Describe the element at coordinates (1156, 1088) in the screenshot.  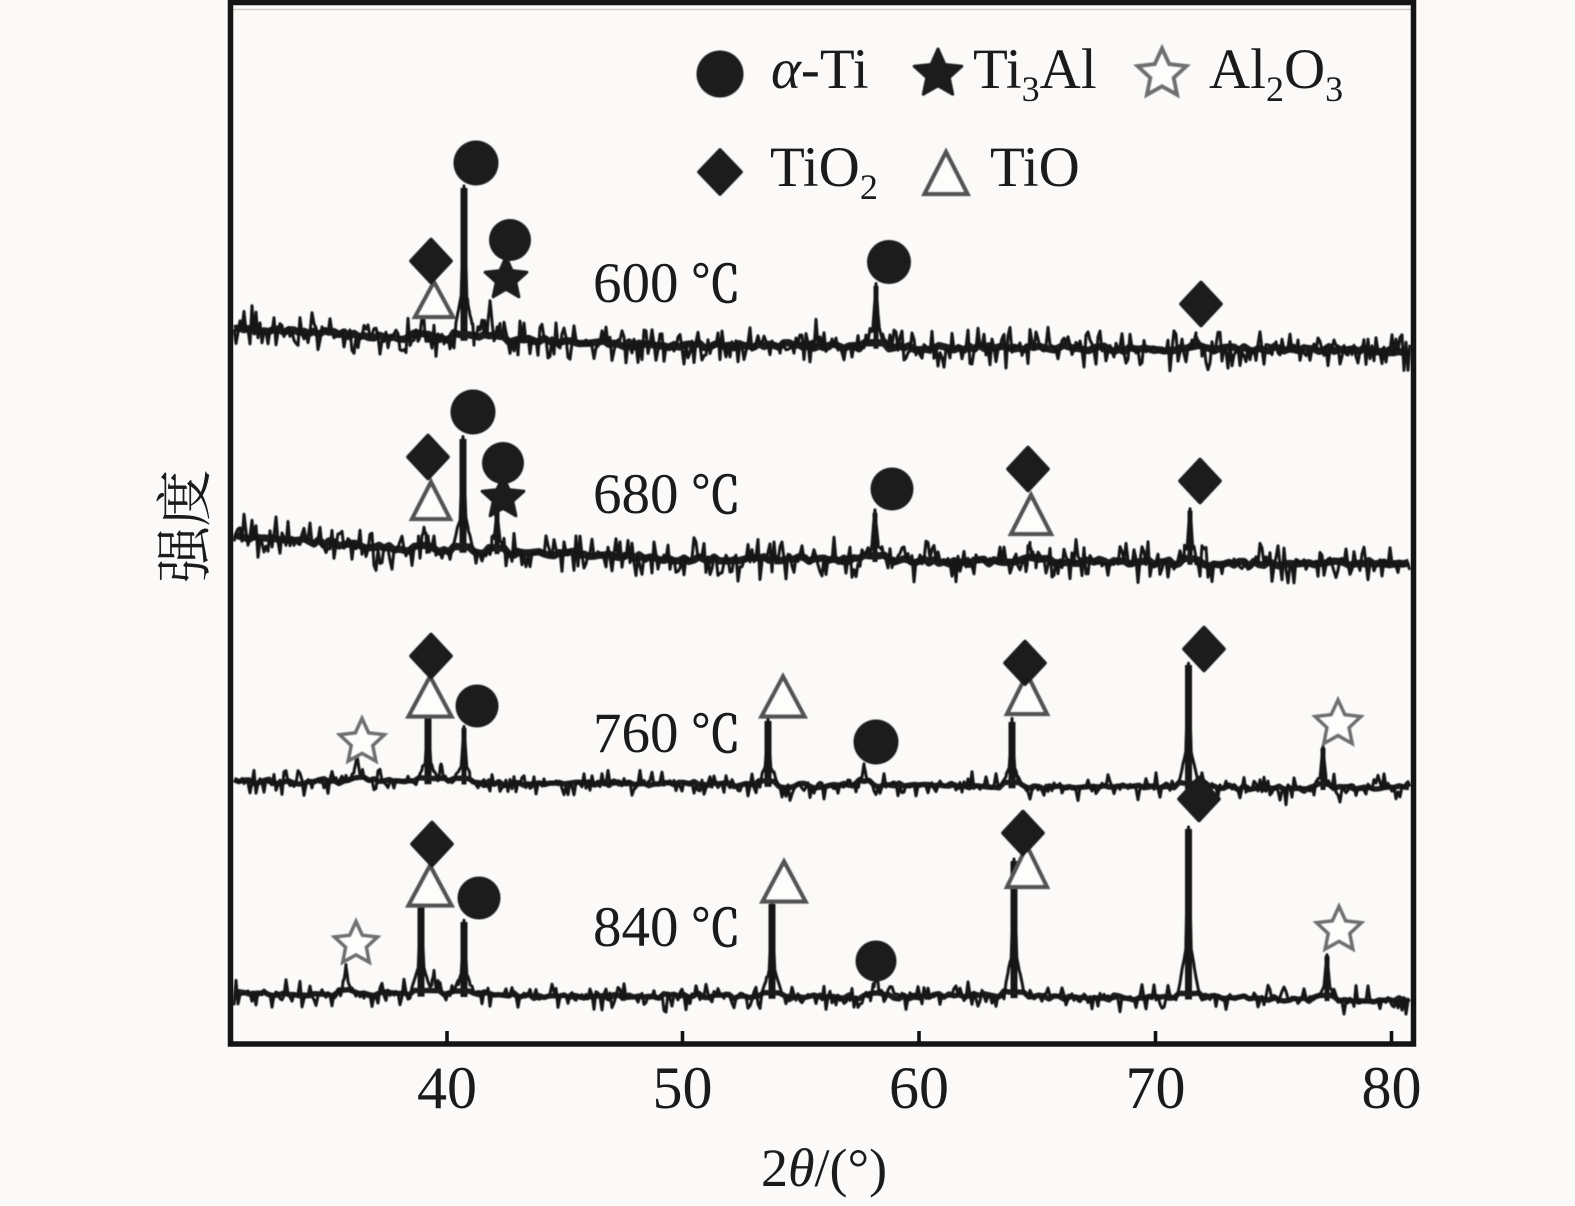
I see `svg-text: 70` at that location.